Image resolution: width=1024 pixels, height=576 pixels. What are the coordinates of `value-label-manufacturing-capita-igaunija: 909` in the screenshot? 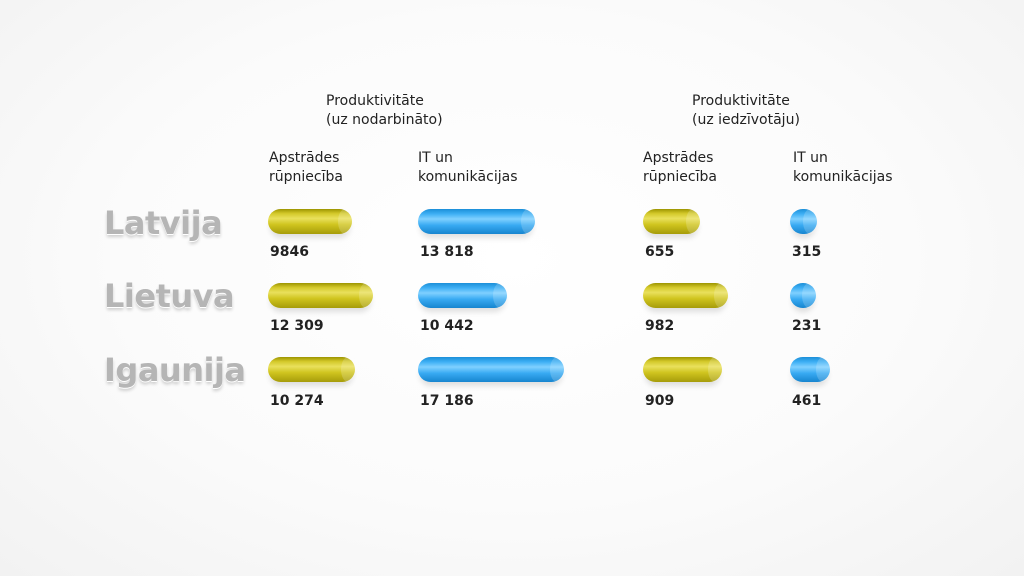 It's located at (660, 401).